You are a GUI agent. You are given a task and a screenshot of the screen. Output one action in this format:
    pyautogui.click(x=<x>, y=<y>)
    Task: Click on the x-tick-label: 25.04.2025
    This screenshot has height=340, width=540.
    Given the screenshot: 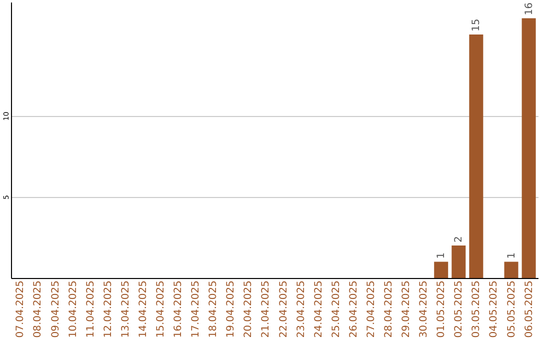 What is the action you would take?
    pyautogui.click(x=336, y=309)
    